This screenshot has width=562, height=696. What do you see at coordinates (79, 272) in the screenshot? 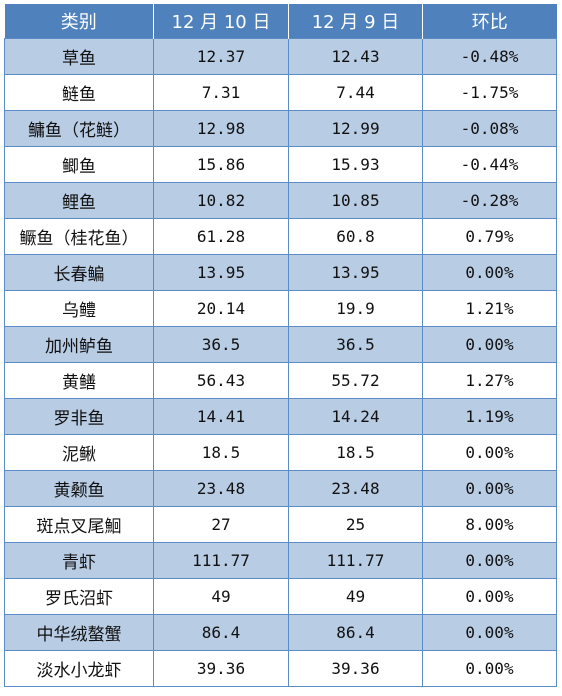
I see `category-cell: 长春鳊` at bounding box center [79, 272].